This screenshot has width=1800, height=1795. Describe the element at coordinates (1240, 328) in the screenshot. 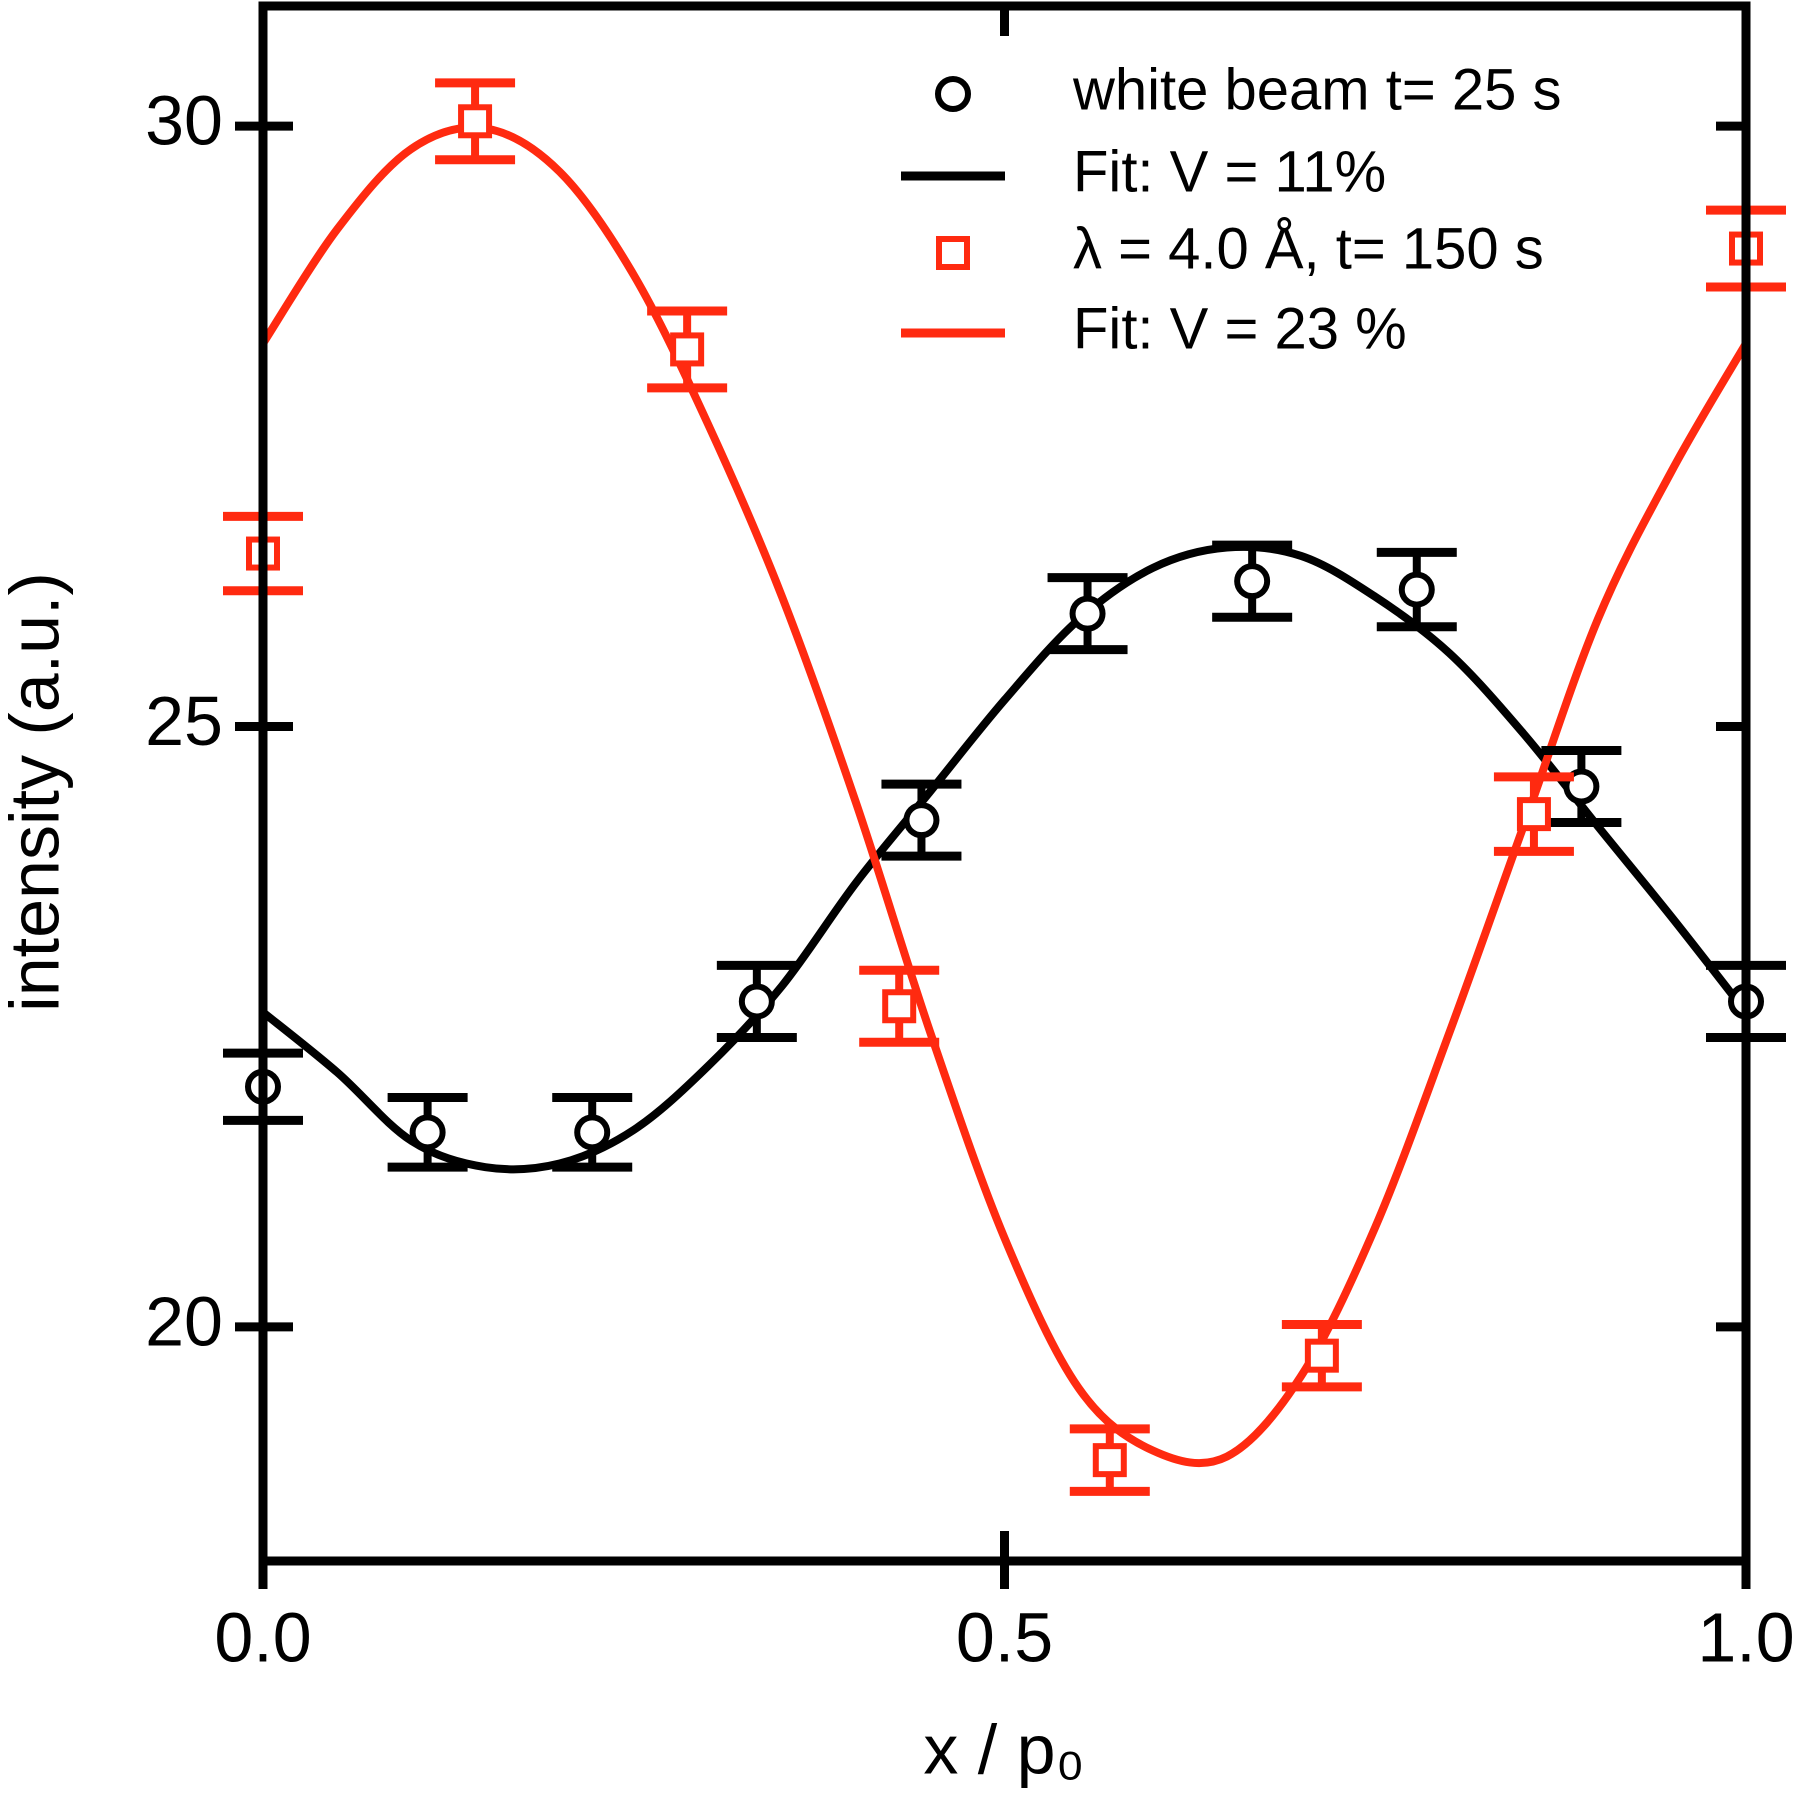

I see `legend-label: Fit: V = 23 %` at that location.